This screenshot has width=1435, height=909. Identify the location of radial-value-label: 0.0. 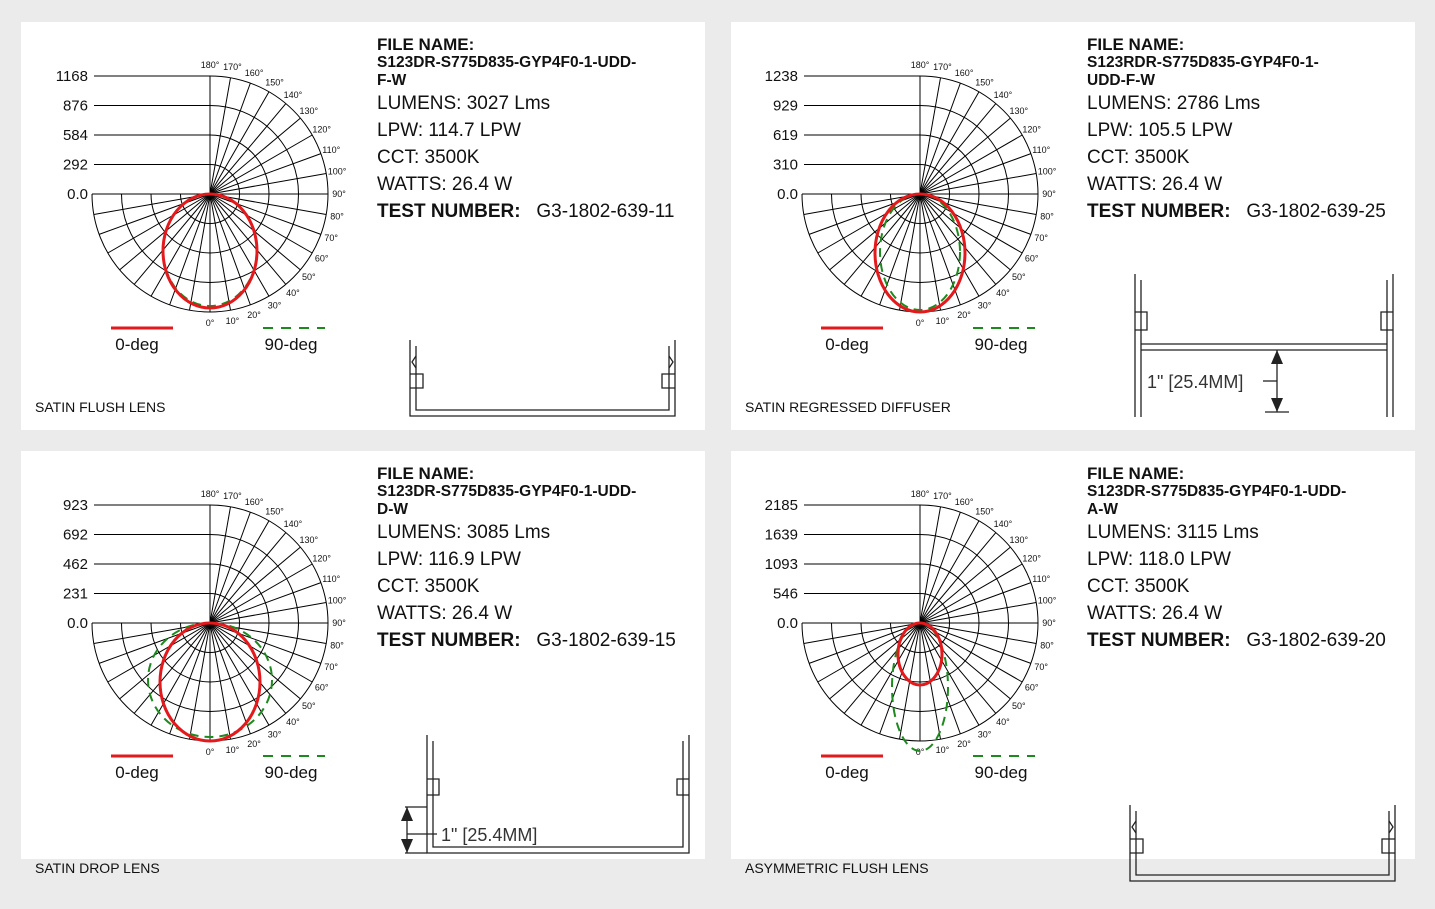
(77, 194).